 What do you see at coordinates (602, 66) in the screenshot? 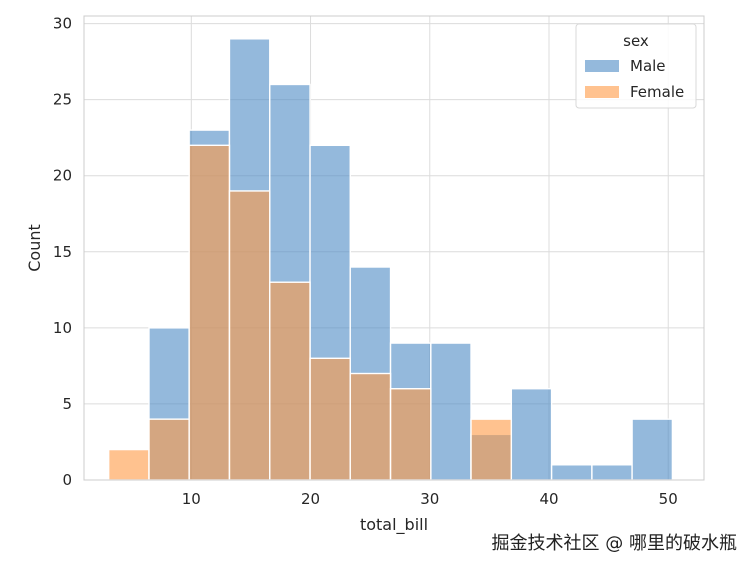
I see `legend-swatch-male` at bounding box center [602, 66].